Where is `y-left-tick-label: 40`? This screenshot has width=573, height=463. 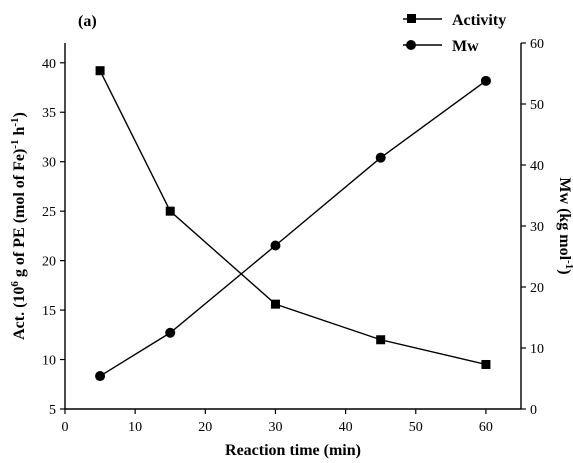
y-left-tick-label: 40 is located at coordinates (49, 64).